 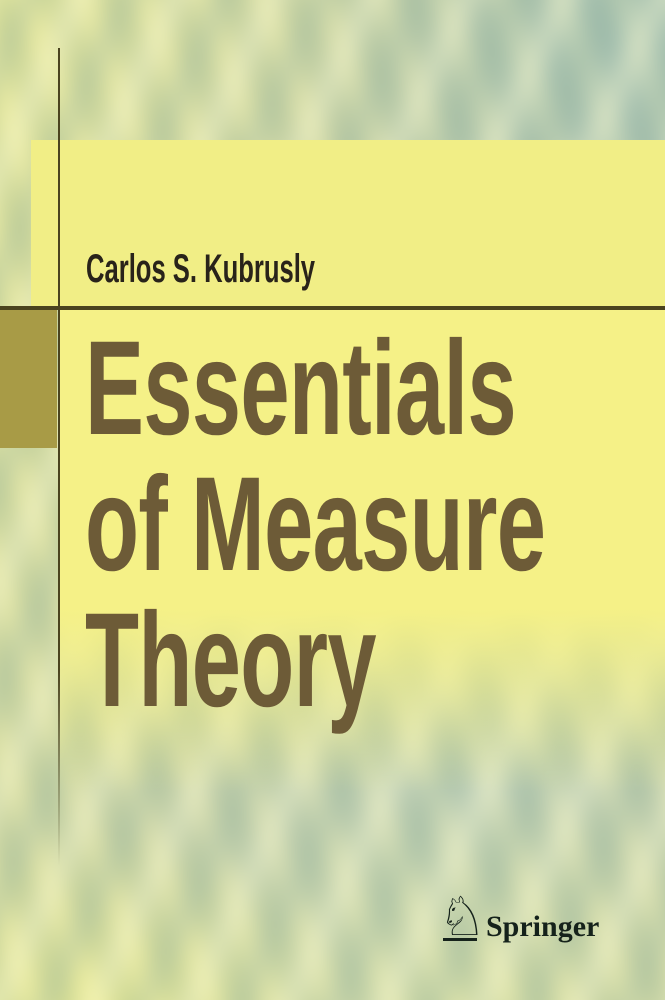 What do you see at coordinates (28, 379) in the screenshot?
I see `accent-square` at bounding box center [28, 379].